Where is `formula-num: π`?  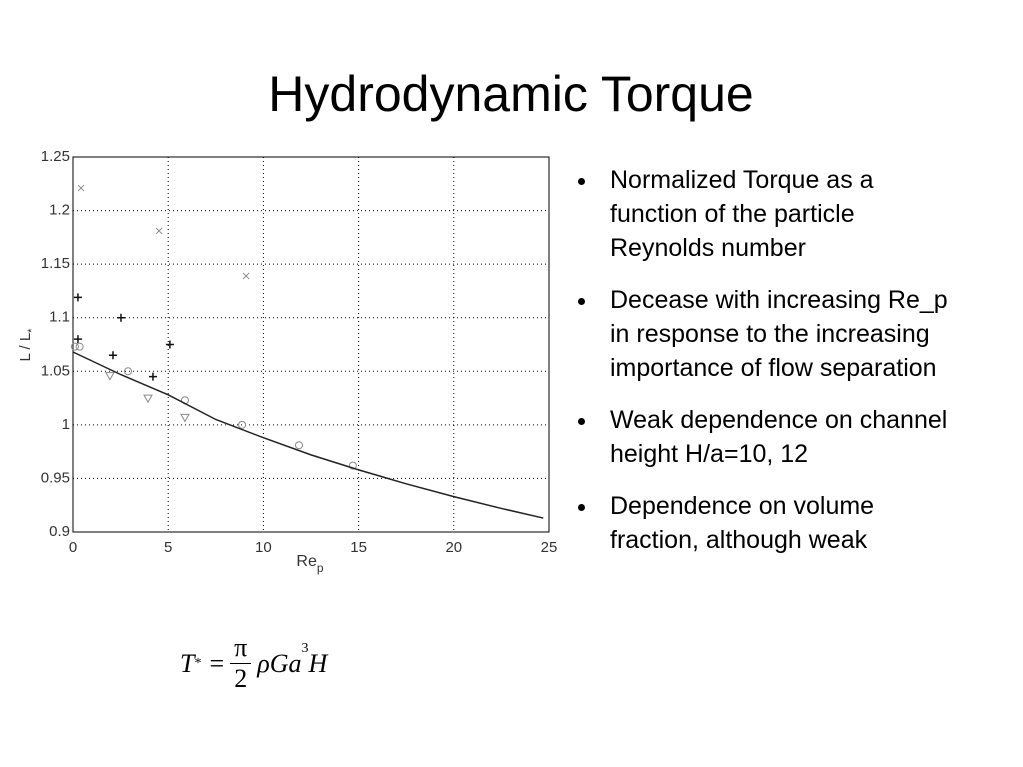 formula-num: π is located at coordinates (241, 648).